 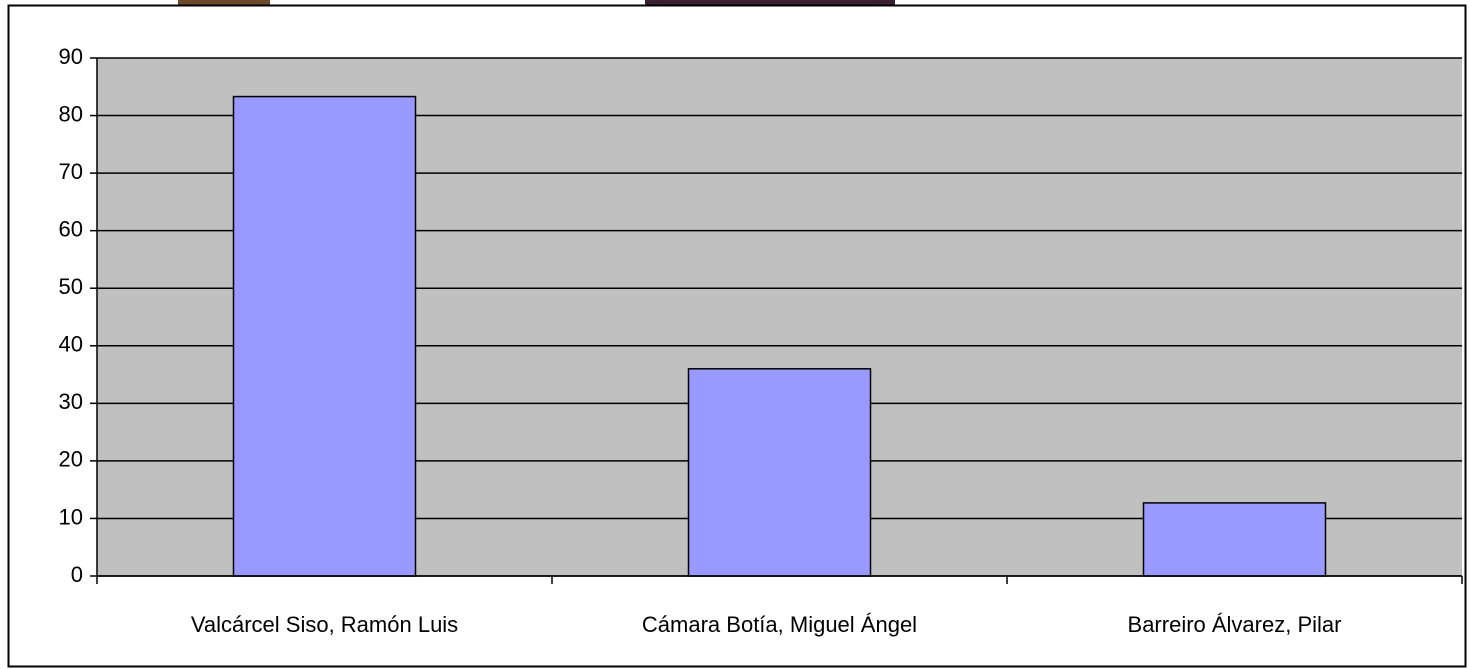 What do you see at coordinates (1235, 624) in the screenshot?
I see `x-tick-label: Barreiro Álvarez, Pilar` at bounding box center [1235, 624].